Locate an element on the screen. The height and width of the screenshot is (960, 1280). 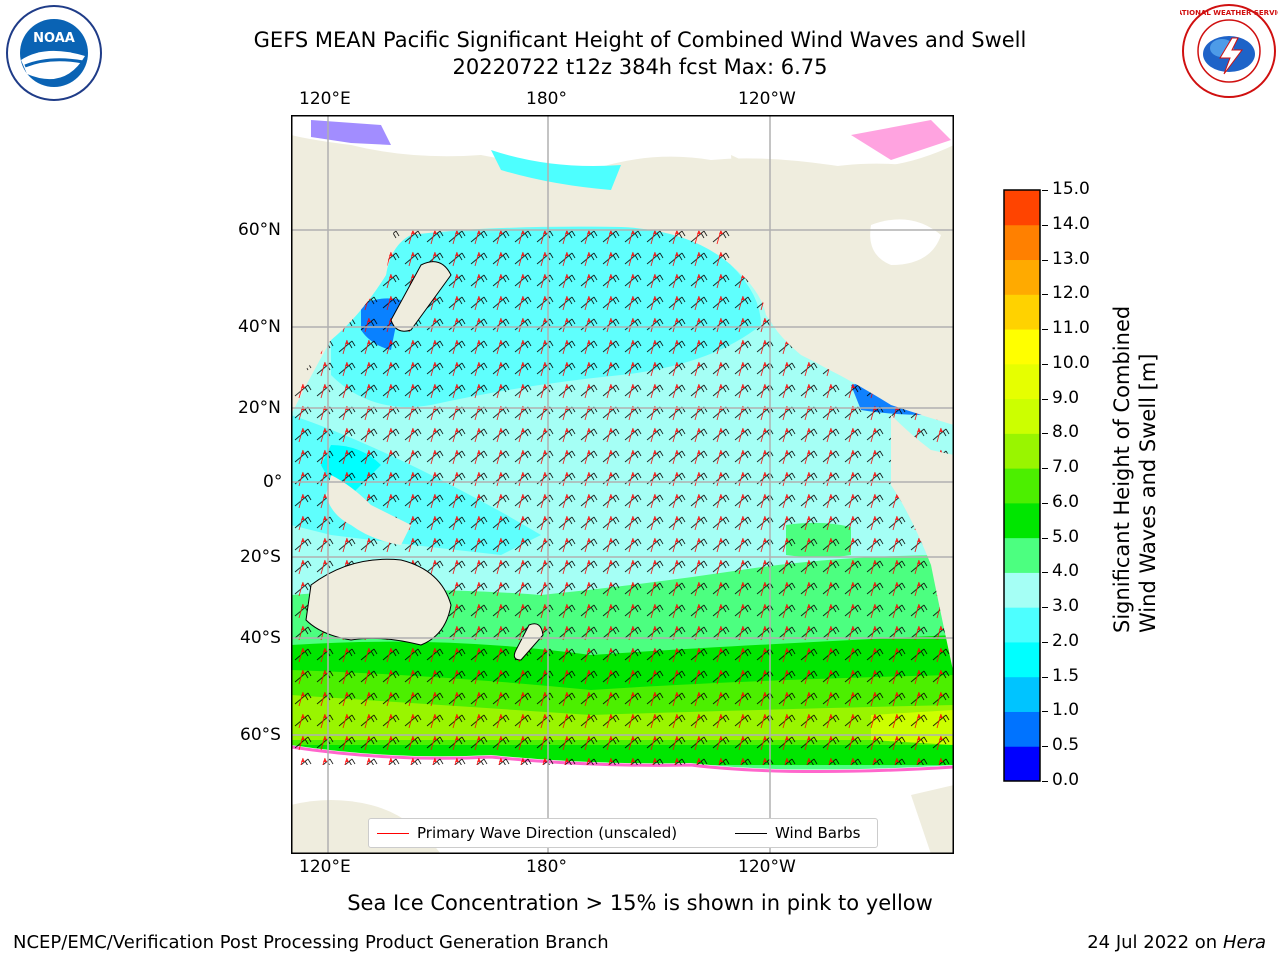
colorbar-tick-label: 11.0 is located at coordinates (1071, 328).